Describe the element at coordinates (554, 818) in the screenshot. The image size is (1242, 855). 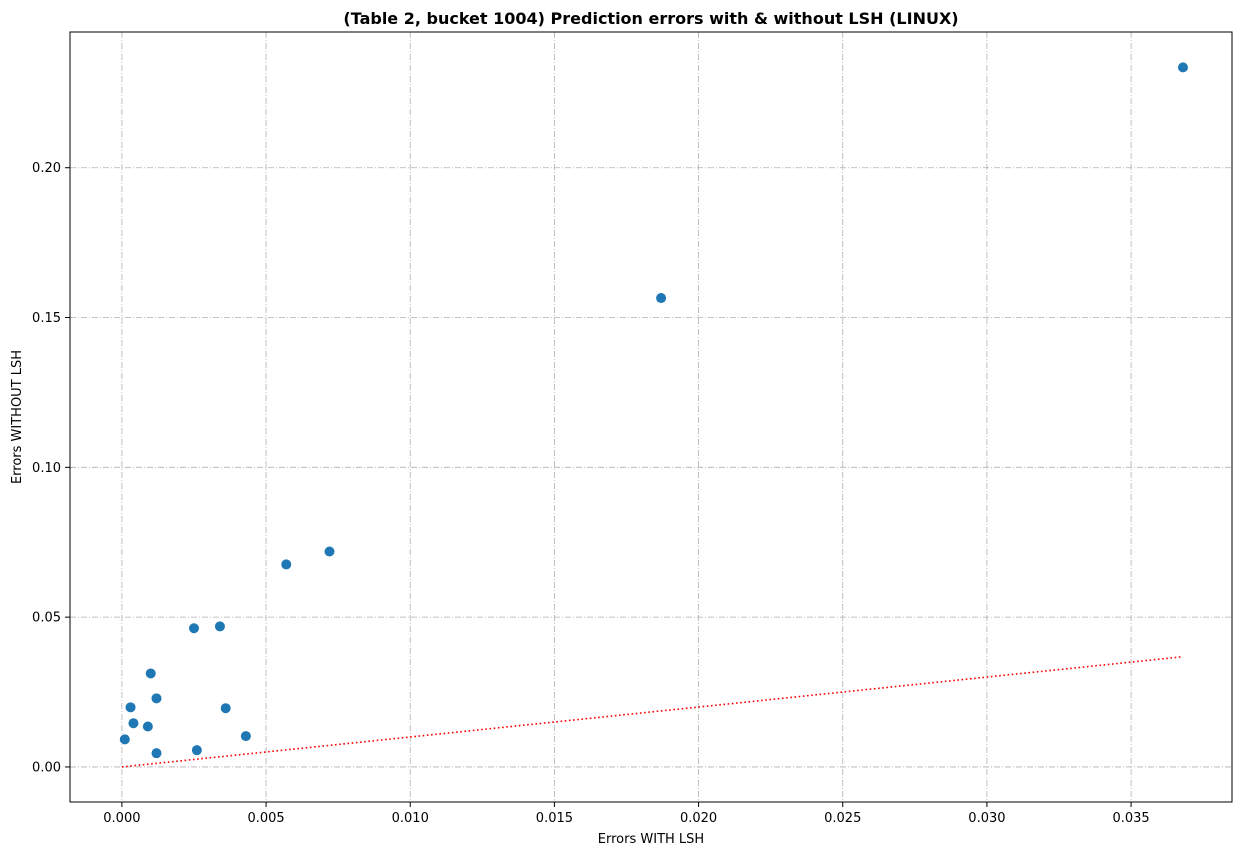
I see `x-tick-label: 0.015` at that location.